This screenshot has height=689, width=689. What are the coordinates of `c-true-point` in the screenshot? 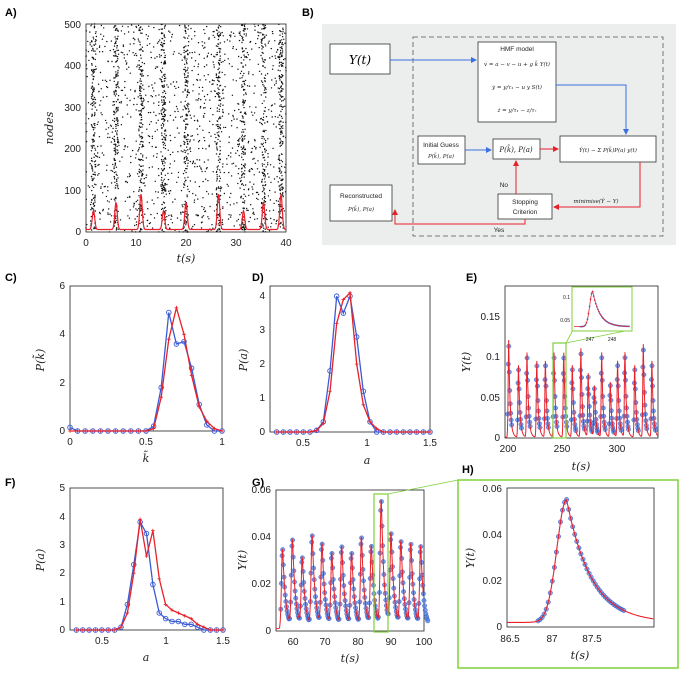 It's located at (123, 431).